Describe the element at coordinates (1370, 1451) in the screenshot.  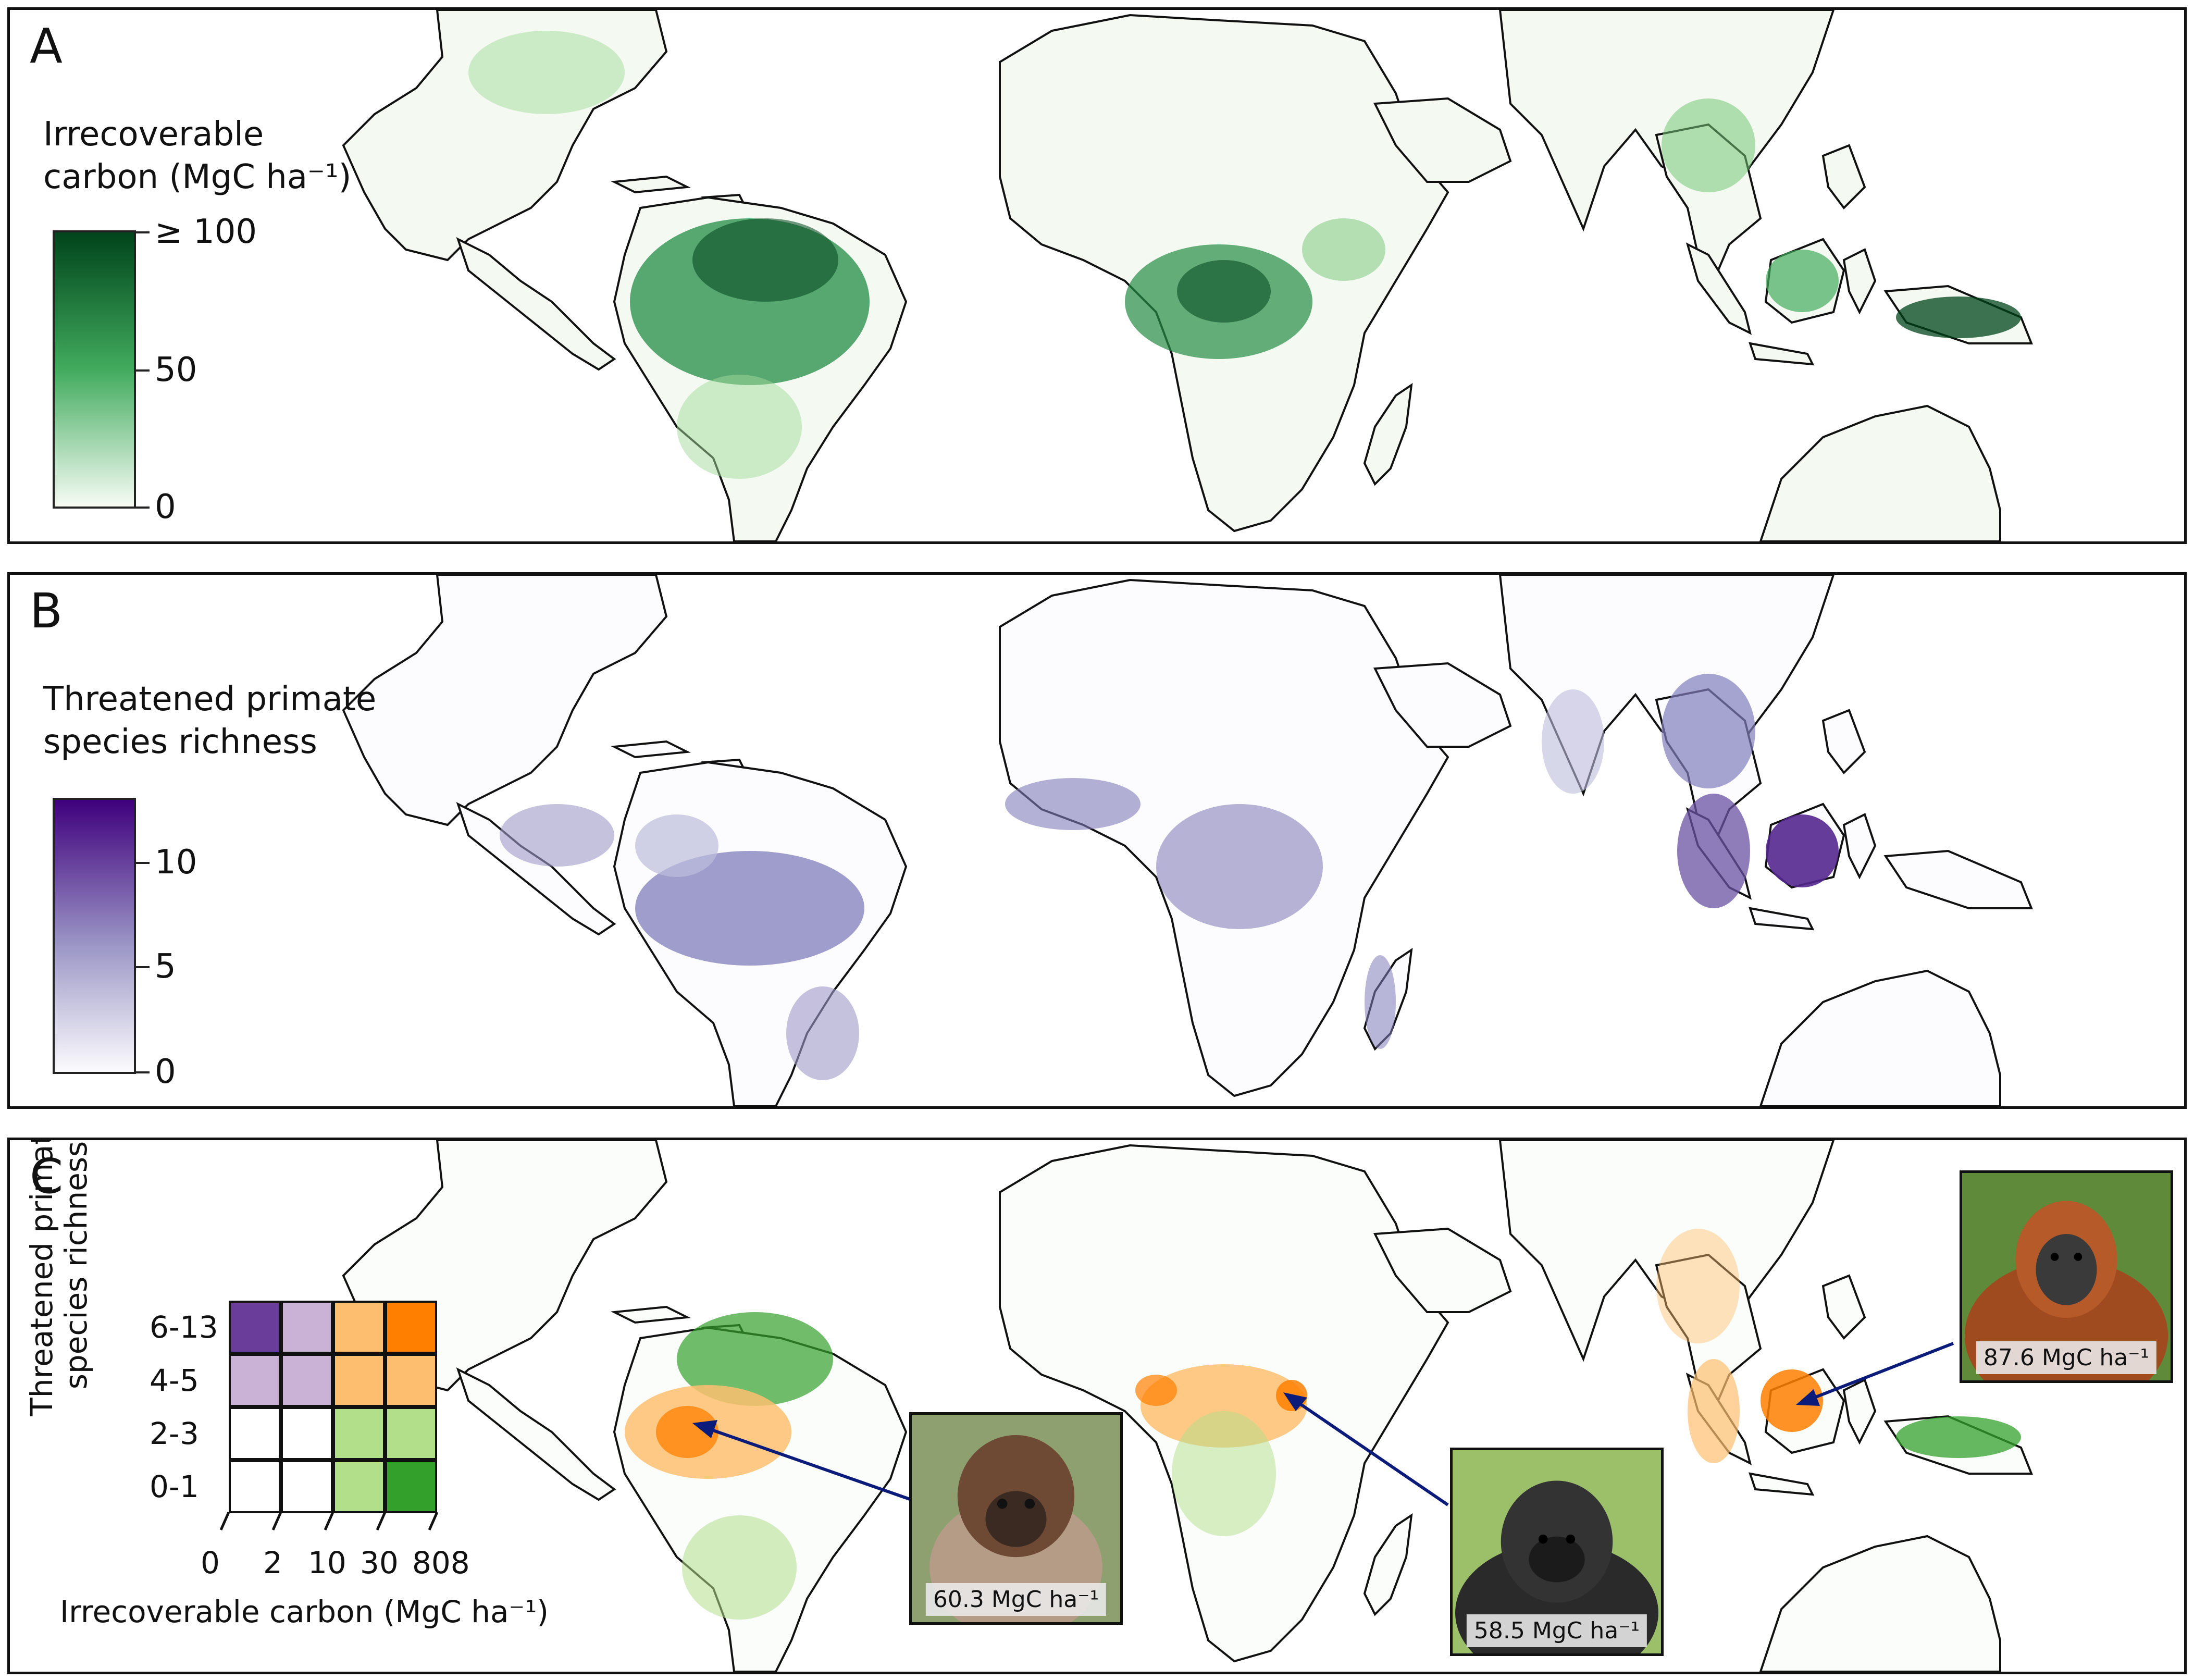
I see `pointer-arrow-gorilla` at that location.